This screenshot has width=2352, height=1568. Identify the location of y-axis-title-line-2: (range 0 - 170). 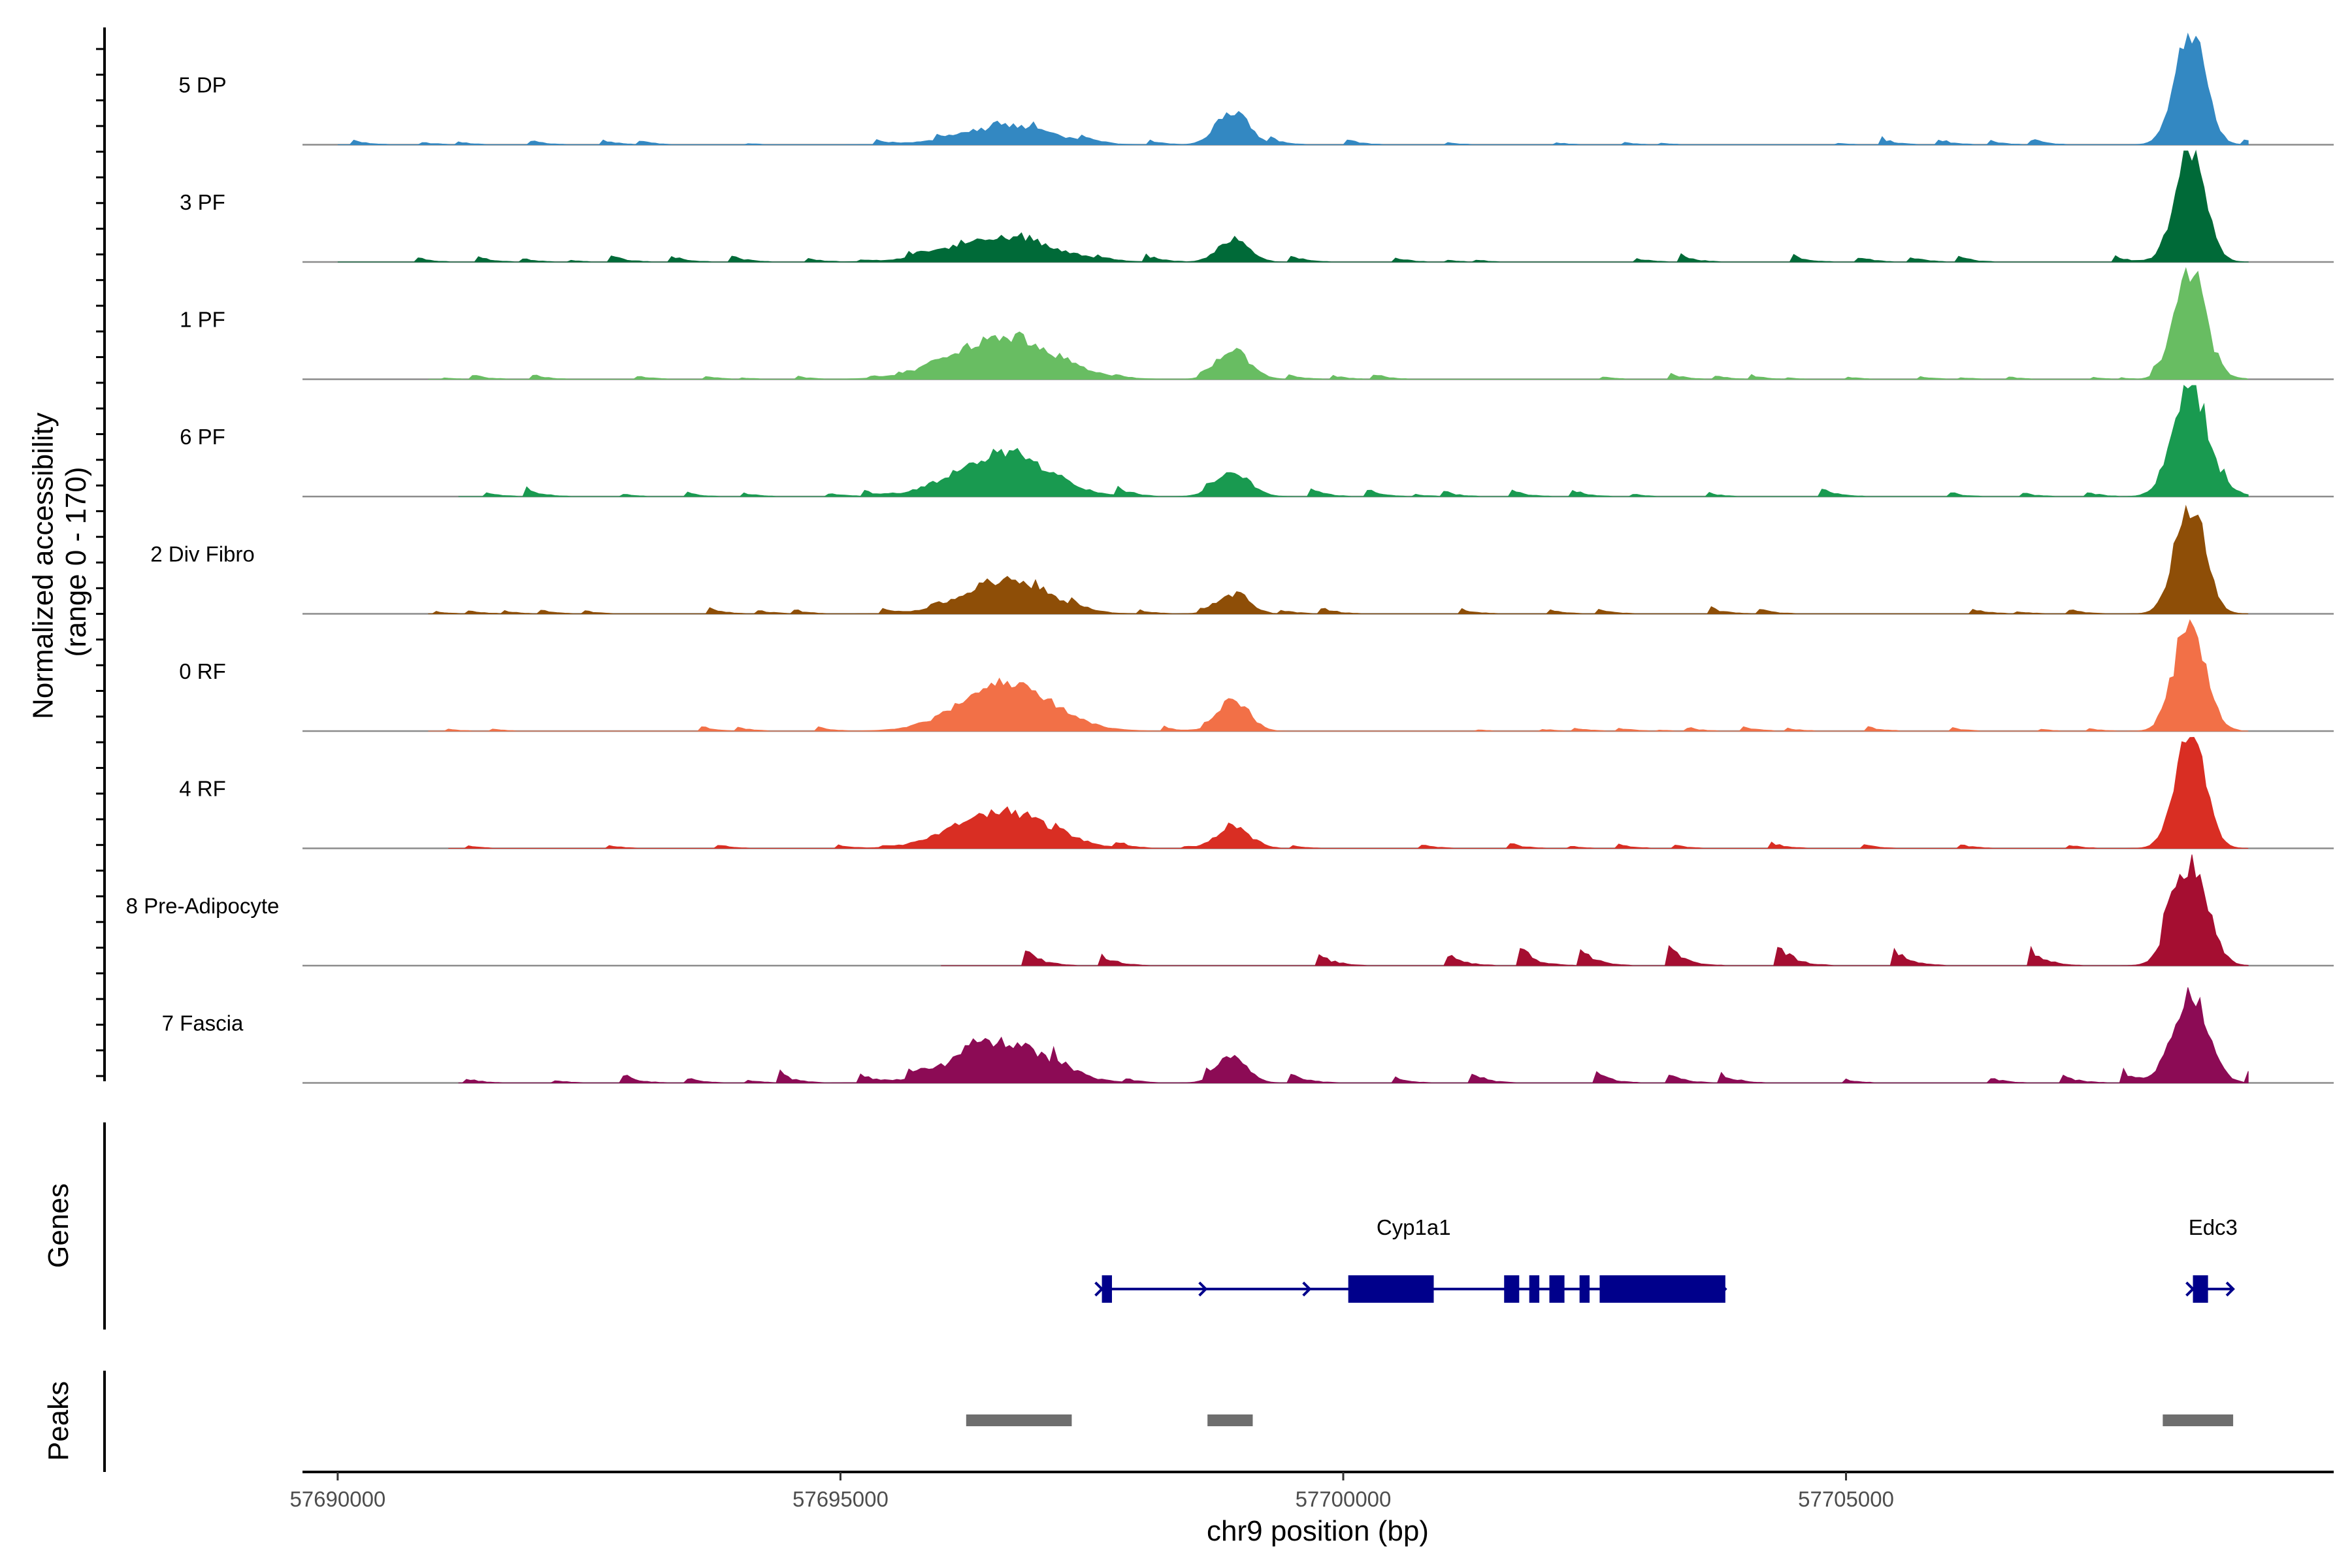
(76, 561).